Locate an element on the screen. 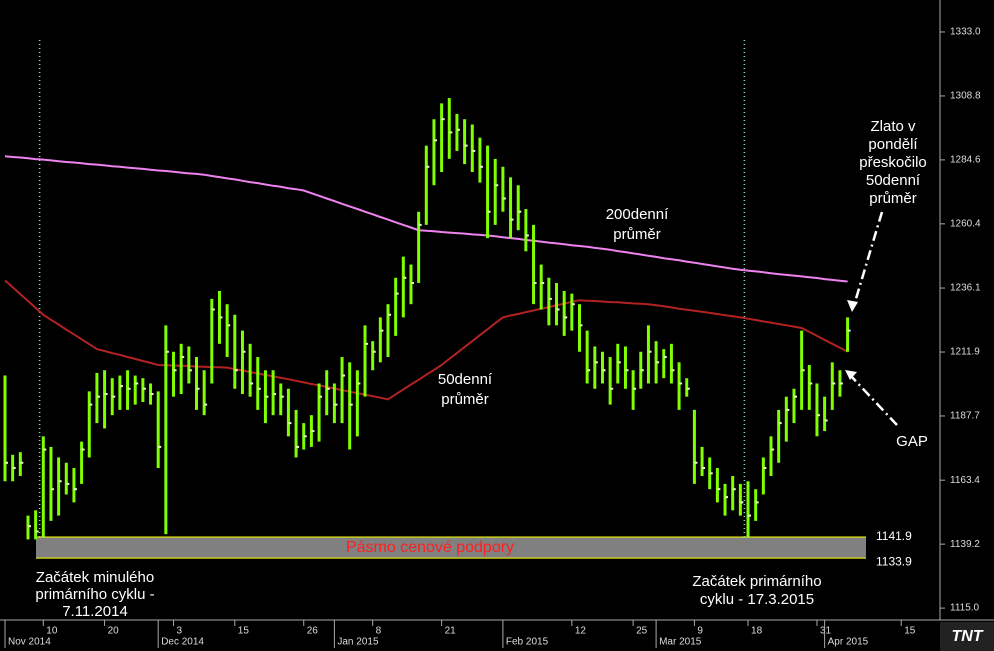 The height and width of the screenshot is (651, 994). y-tick-label: 1236.1 is located at coordinates (965, 288).